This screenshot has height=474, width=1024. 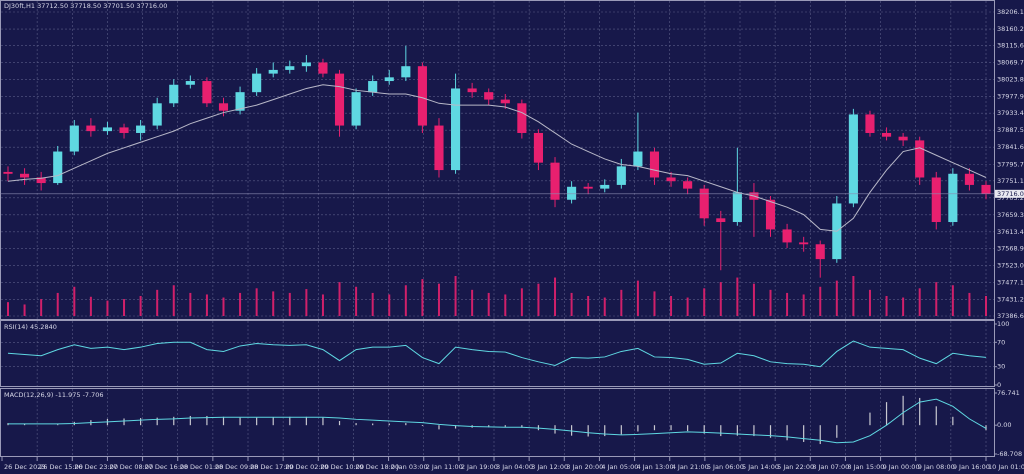 I want to click on last-price-box, so click(x=1009, y=193).